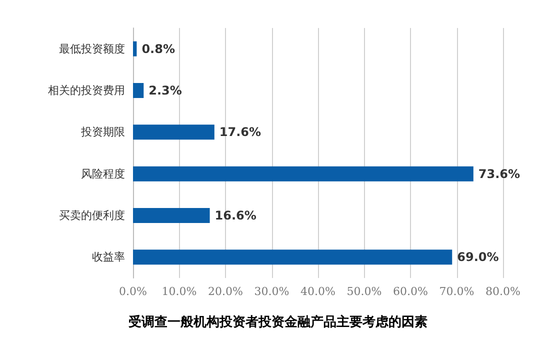  Describe the element at coordinates (456, 291) in the screenshot. I see `x-tick-label: 70.0%` at that location.